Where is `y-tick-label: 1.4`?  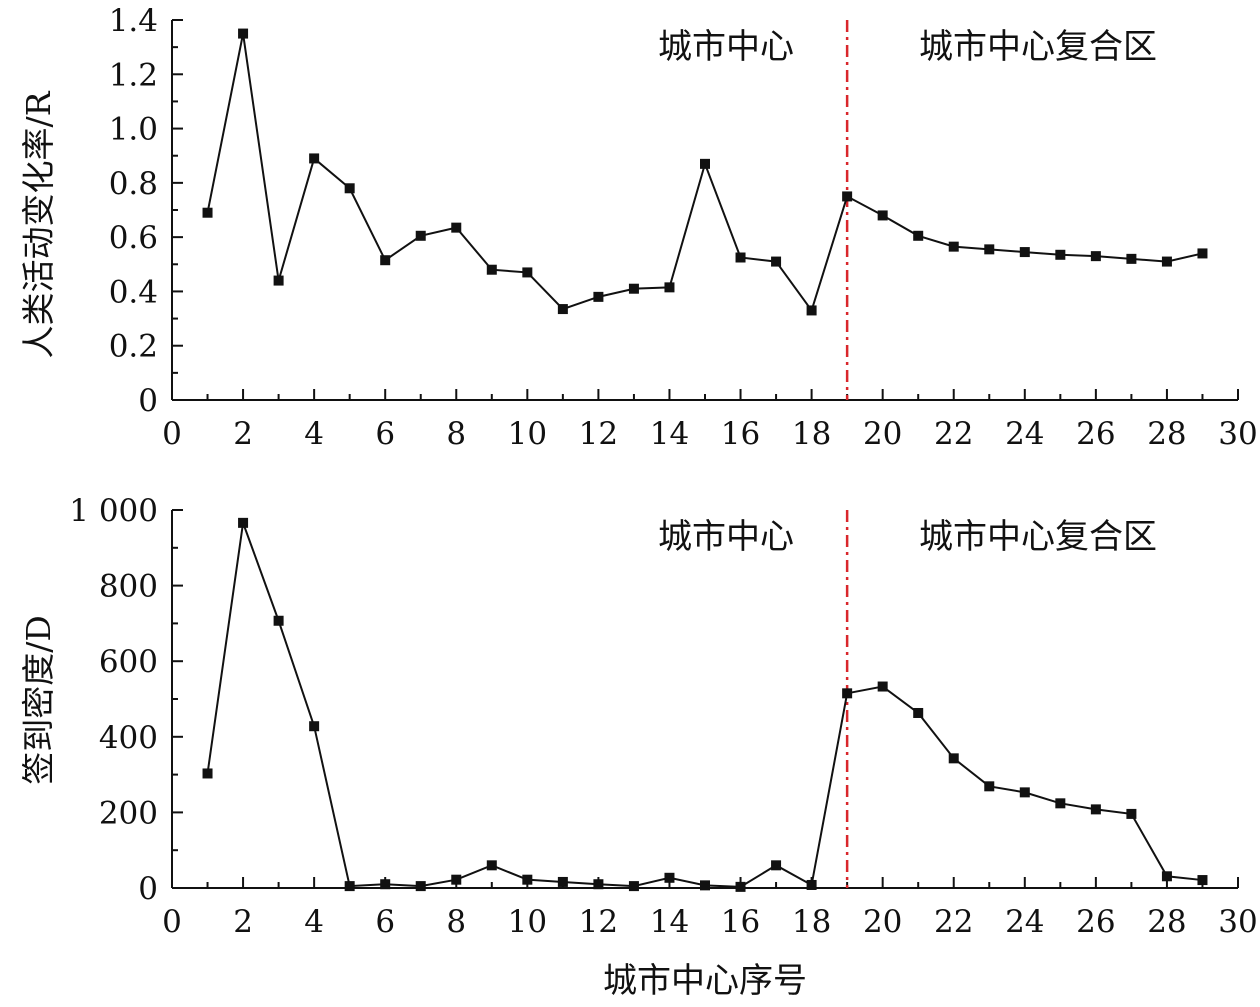
y-tick-label: 1.4 is located at coordinates (133, 21).